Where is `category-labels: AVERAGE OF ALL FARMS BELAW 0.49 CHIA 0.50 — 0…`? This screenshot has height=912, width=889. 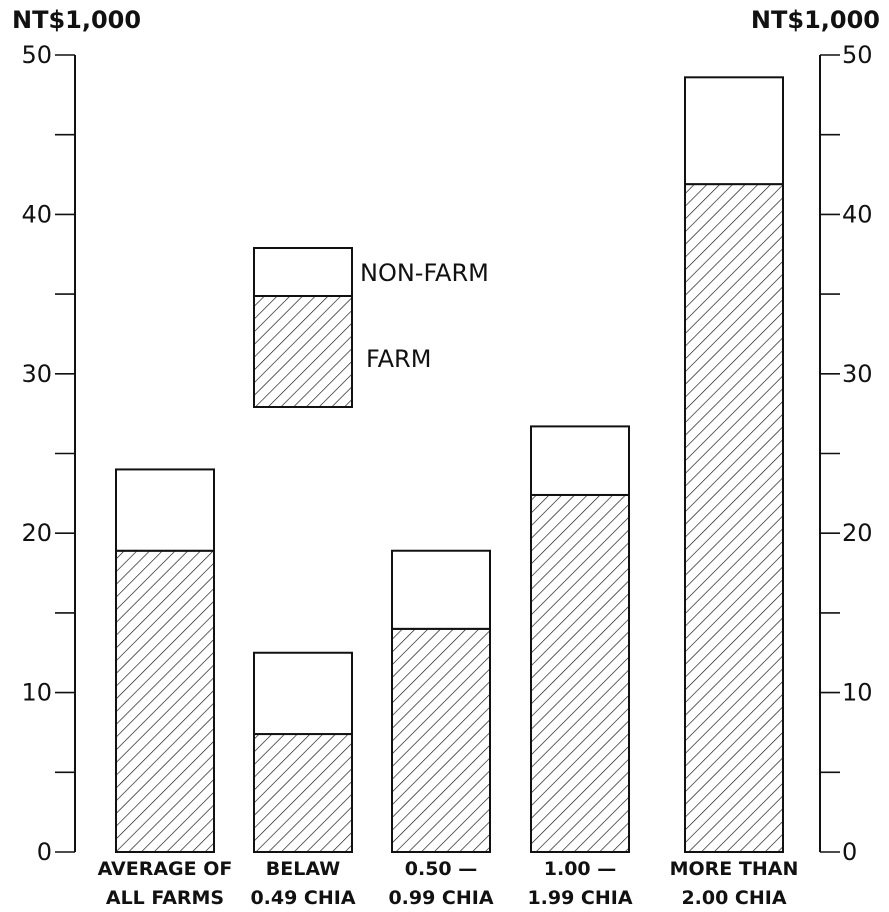 category-labels: AVERAGE OF ALL FARMS BELAW 0.49 CHIA 0.50 — 0… is located at coordinates (448, 883).